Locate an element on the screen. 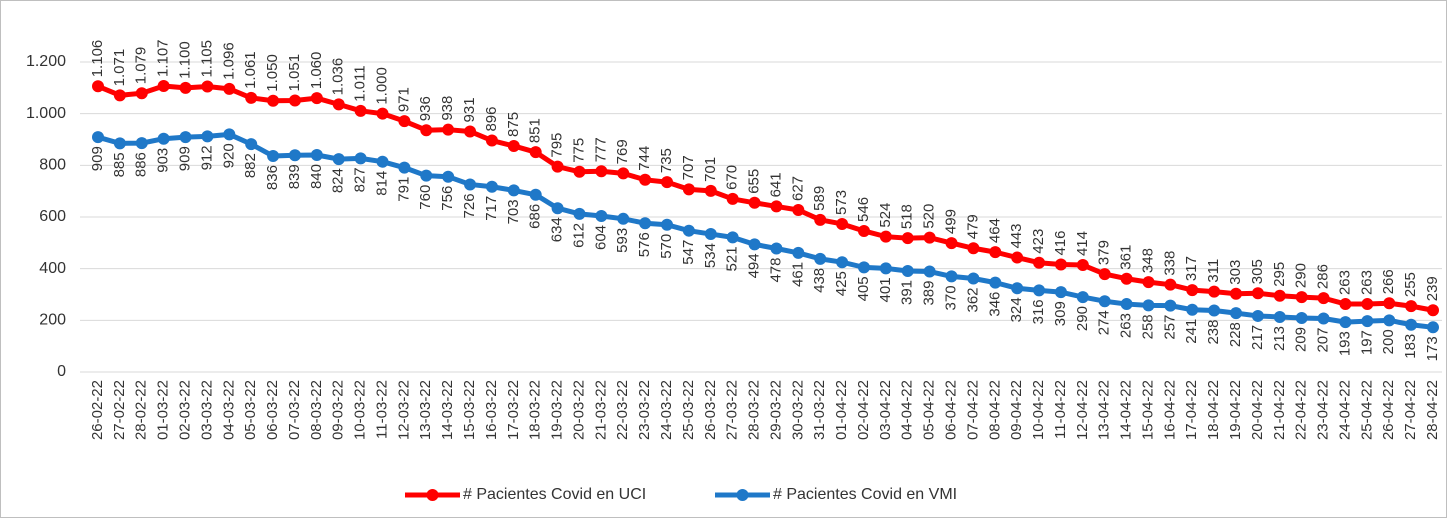  data-label: 193 is located at coordinates (1344, 343).